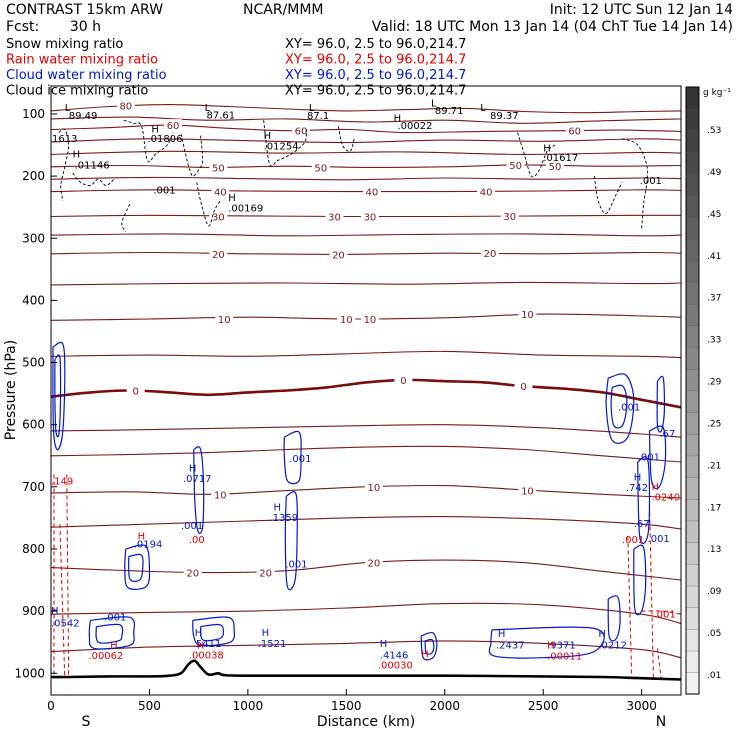 The width and height of the screenshot is (740, 744). I want to click on contour-annotation: .5411, so click(207, 644).